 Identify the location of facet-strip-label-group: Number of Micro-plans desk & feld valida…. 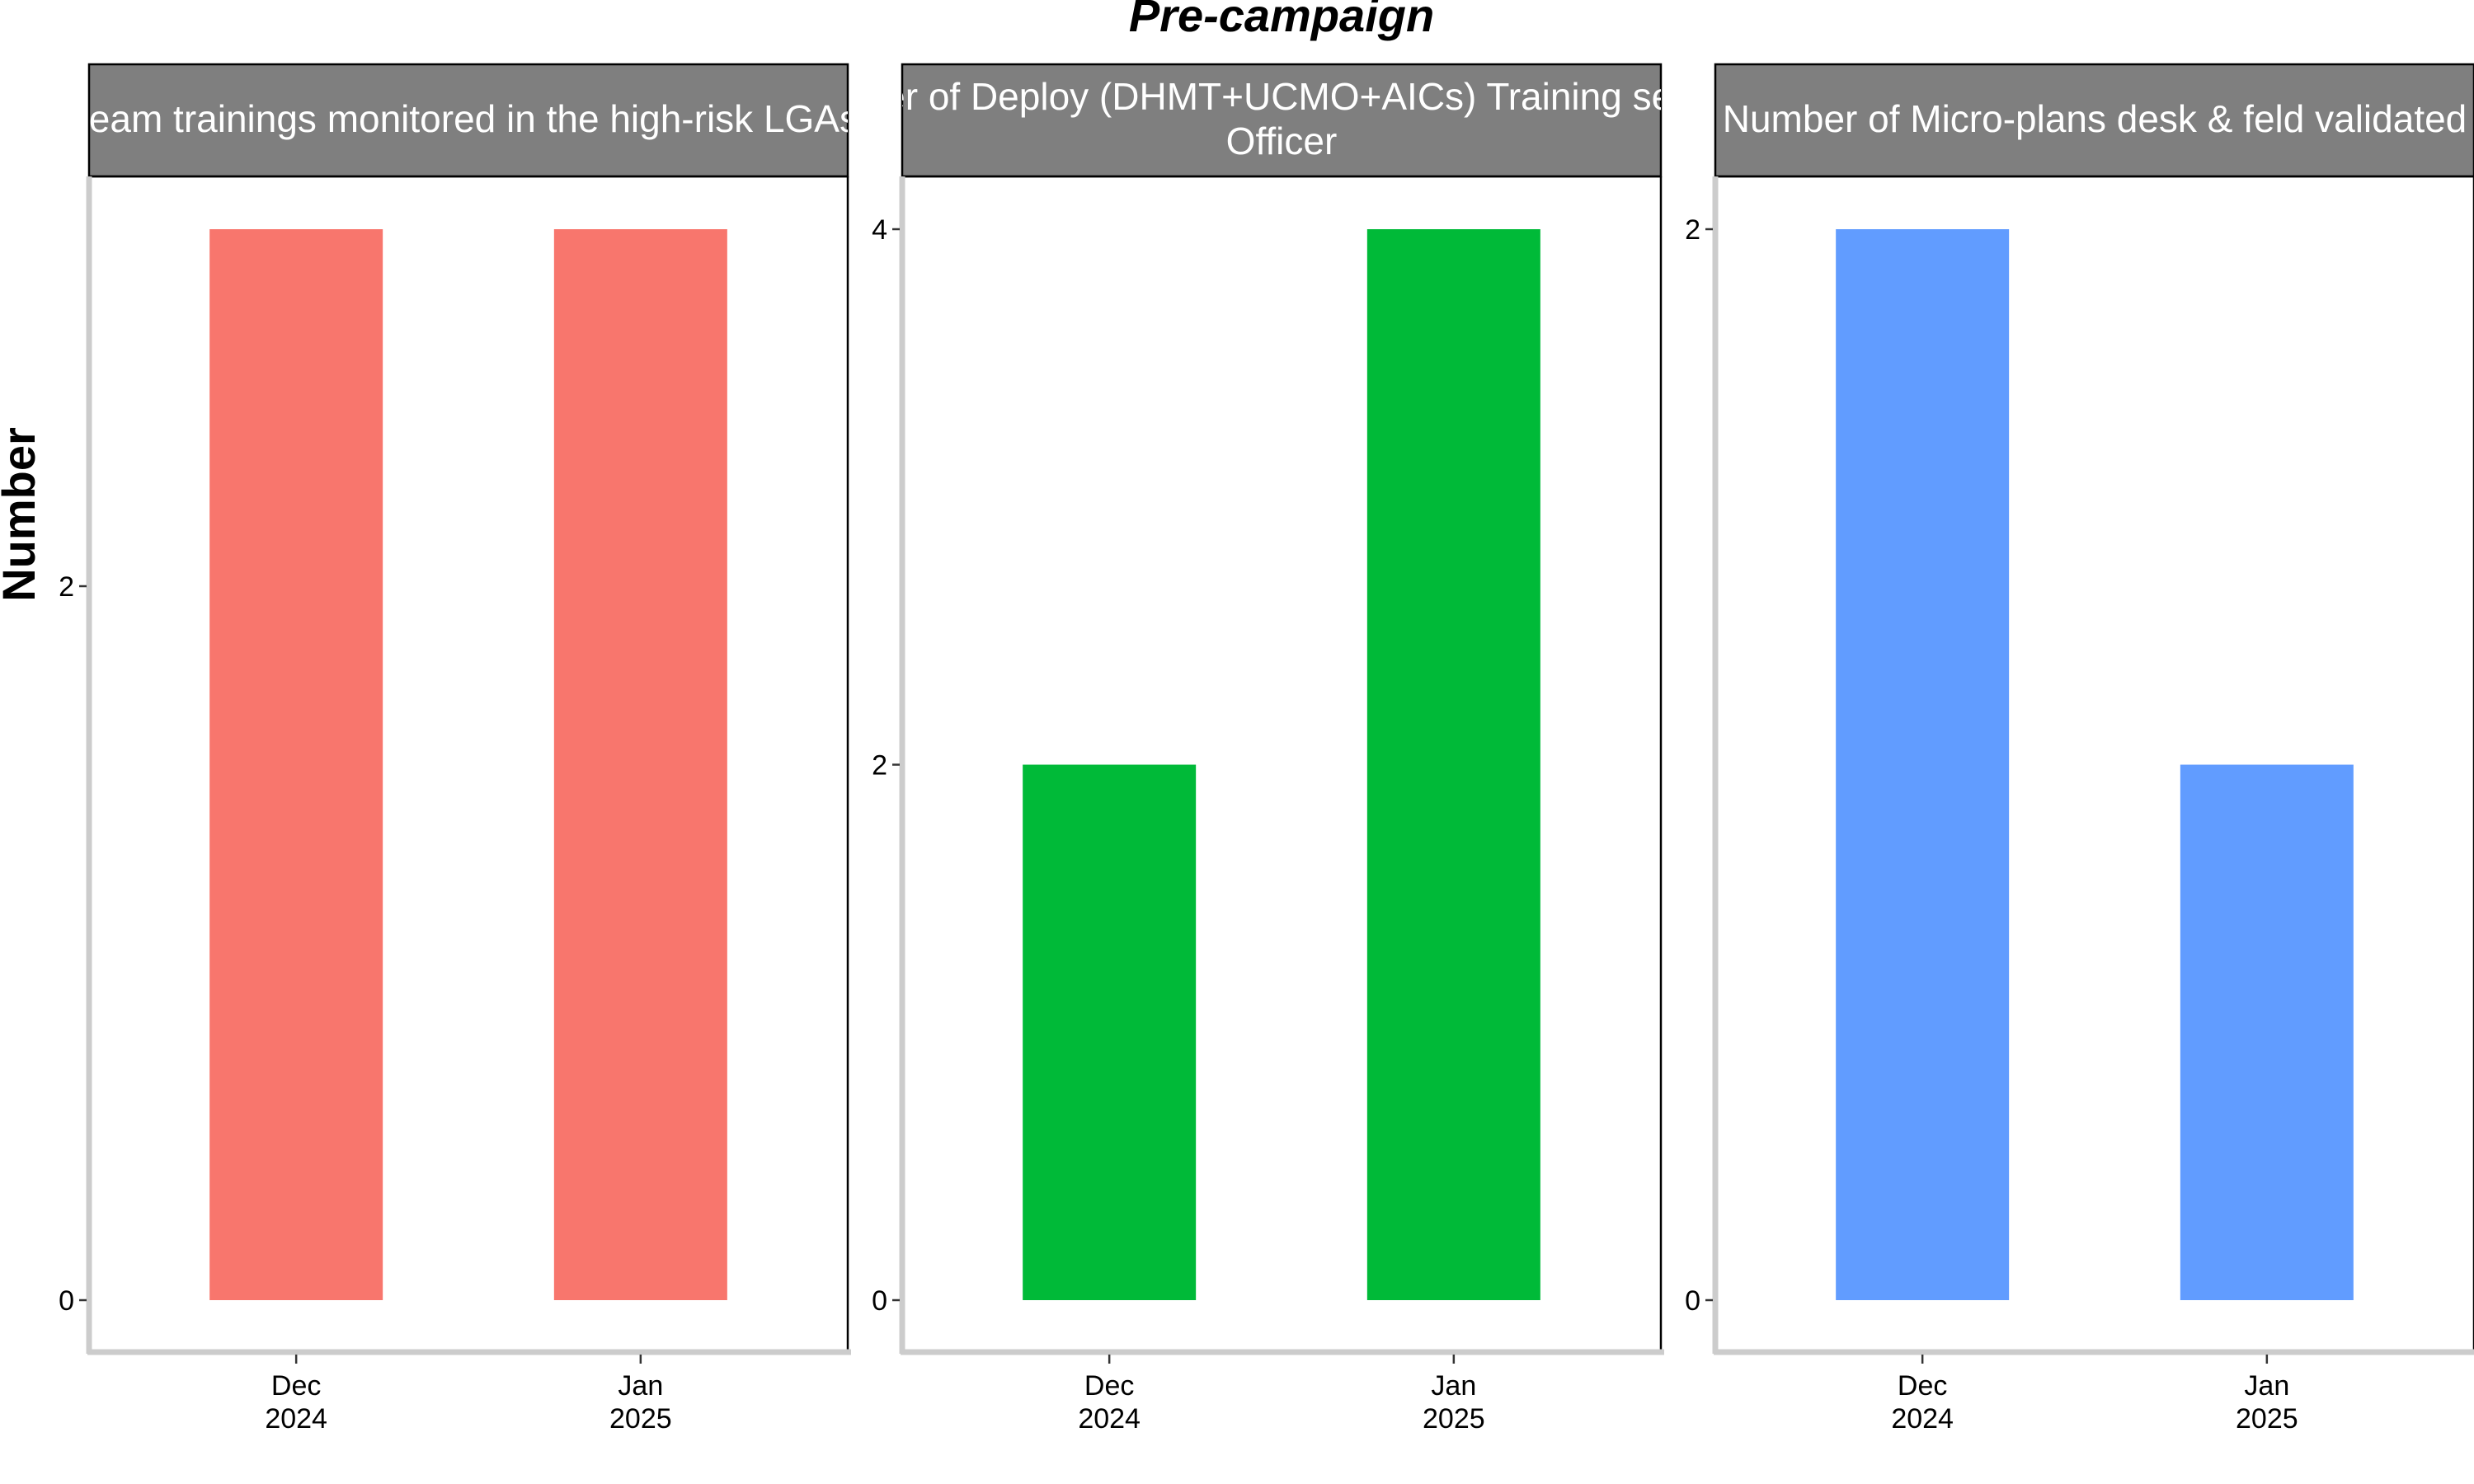
(2095, 119).